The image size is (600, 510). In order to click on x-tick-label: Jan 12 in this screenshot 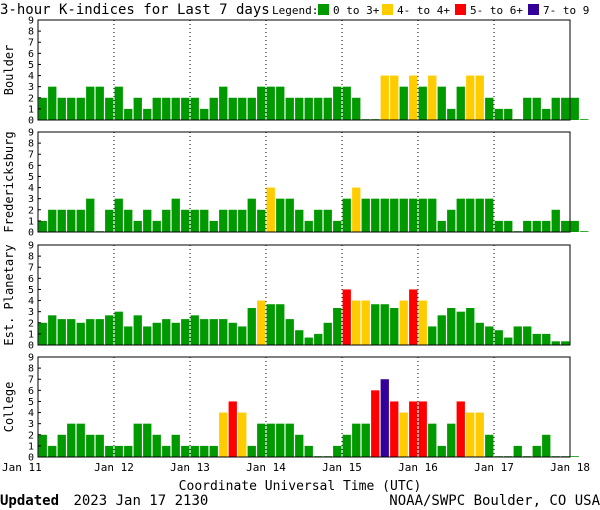, I will do `click(114, 467)`.